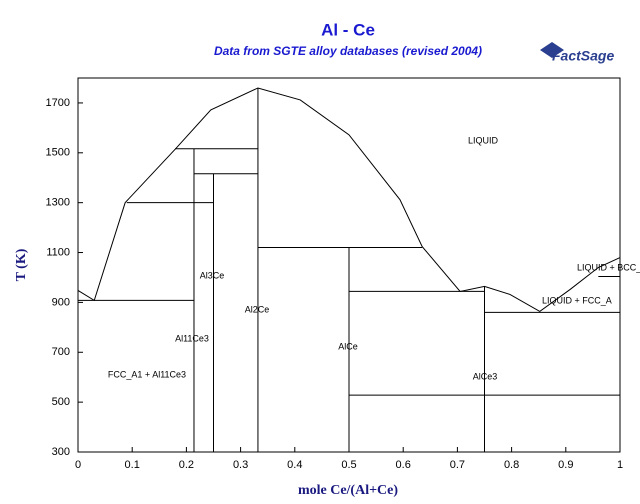 The image size is (640, 504). Describe the element at coordinates (61, 452) in the screenshot. I see `y-tick-label: 300` at that location.